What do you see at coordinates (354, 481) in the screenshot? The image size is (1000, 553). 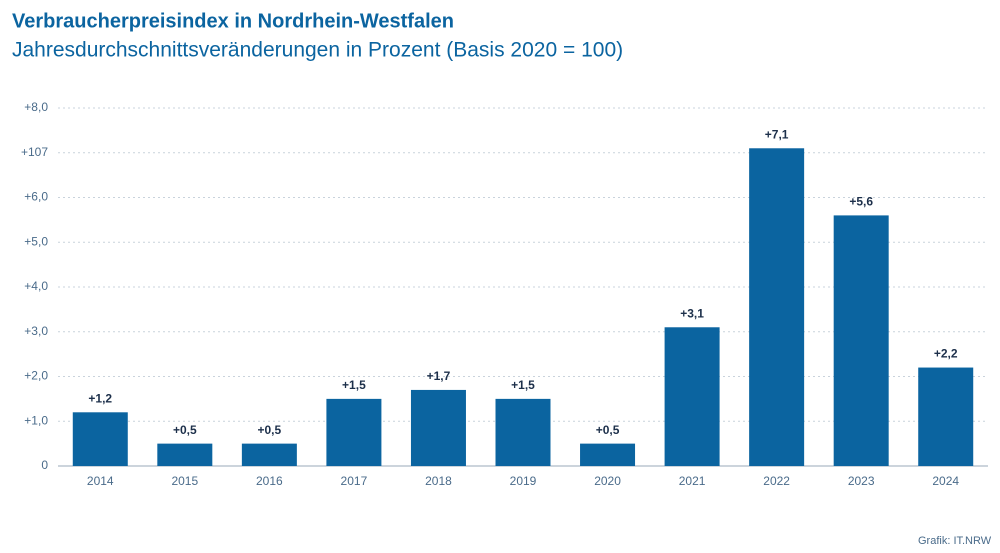 I see `x-tick-label: 2017` at bounding box center [354, 481].